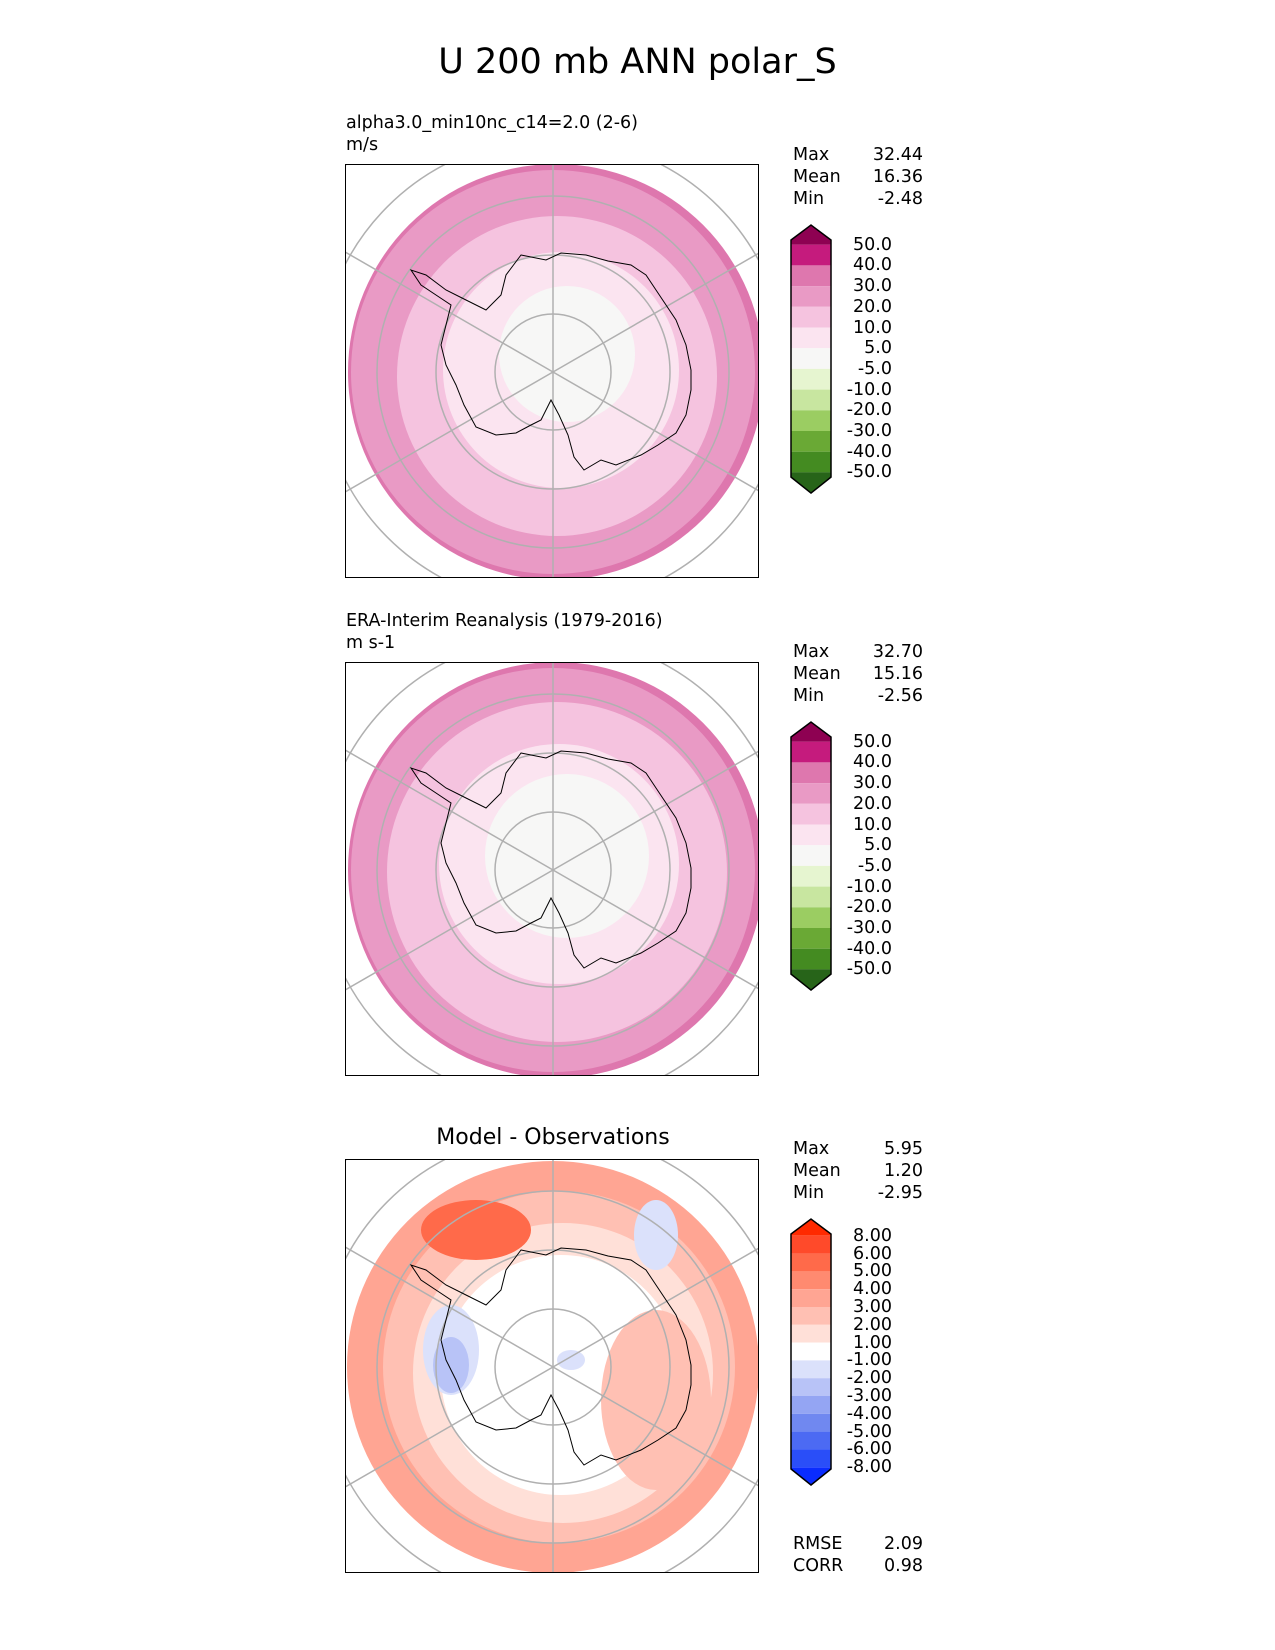 Image resolution: width=1275 pixels, height=1650 pixels. Describe the element at coordinates (872, 1253) in the screenshot. I see `colorbar-tick-label: 6.00` at that location.